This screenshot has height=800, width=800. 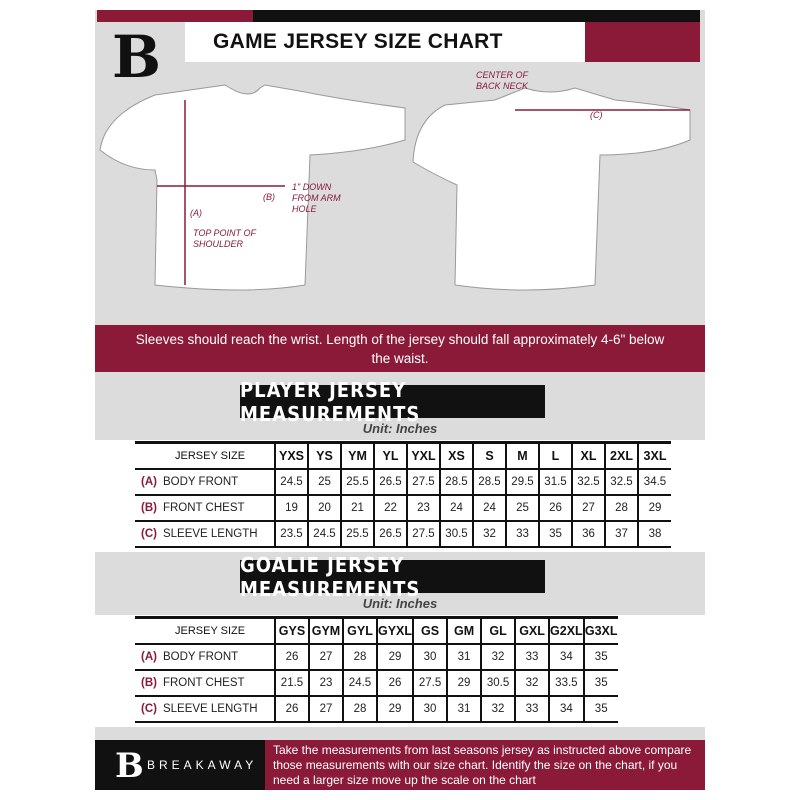 I want to click on row-key: (A), so click(x=149, y=481).